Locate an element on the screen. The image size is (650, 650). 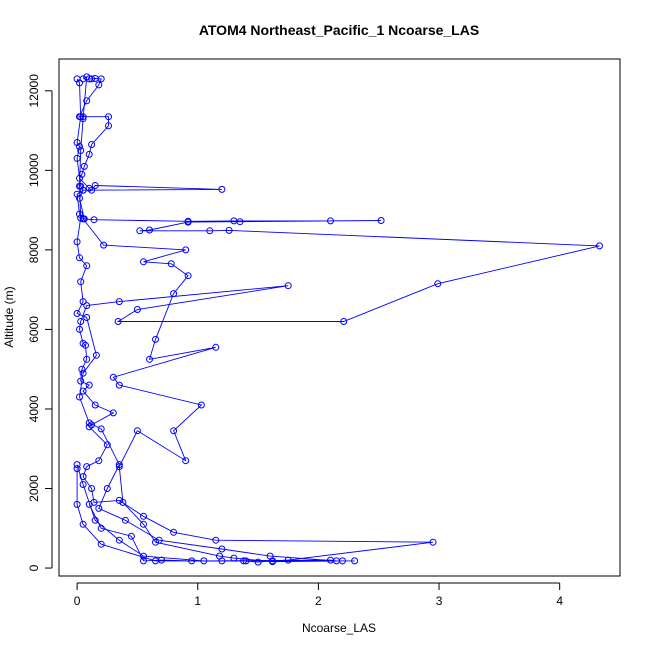
x-tick-label: 0 is located at coordinates (77, 601).